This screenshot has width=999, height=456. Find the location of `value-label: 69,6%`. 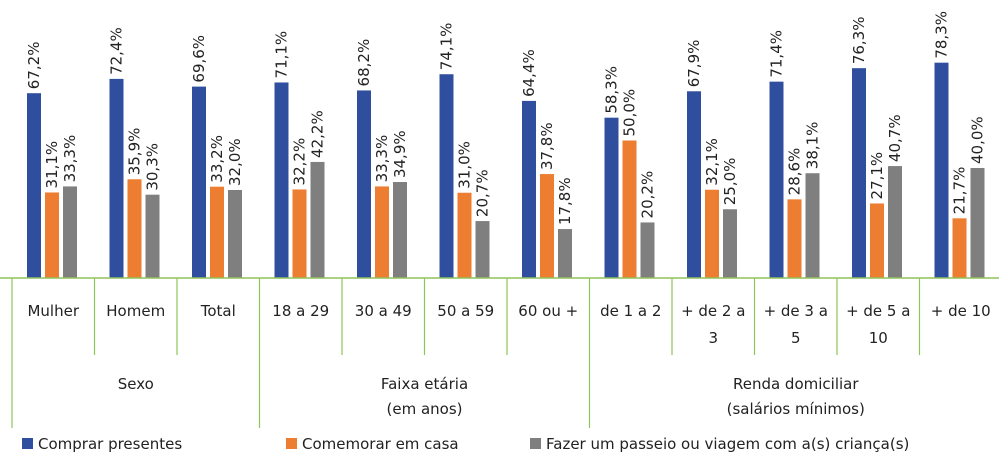

value-label: 69,6% is located at coordinates (199, 59).